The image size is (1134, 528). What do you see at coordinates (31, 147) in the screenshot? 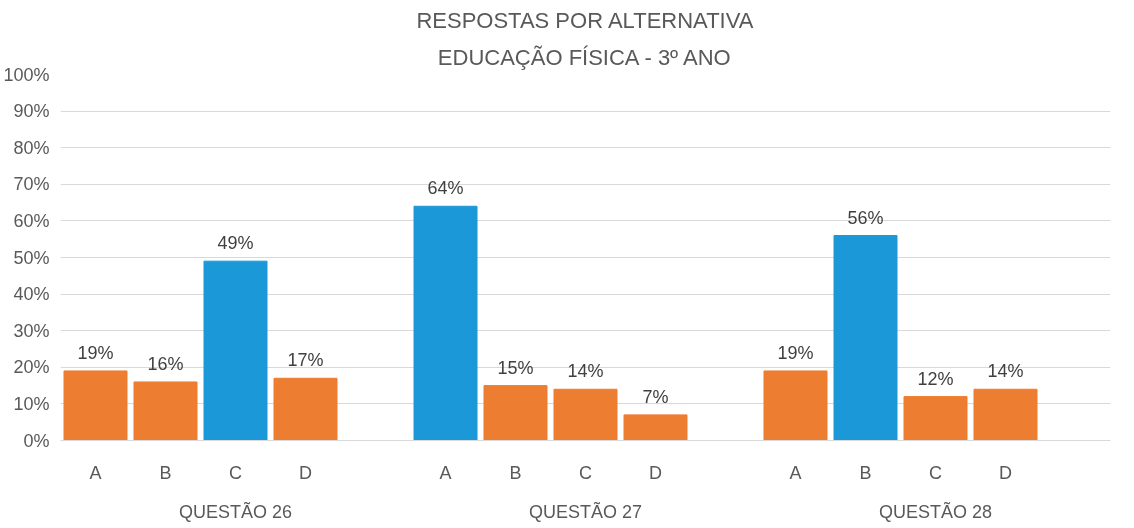
I see `y-tick-label: 80%` at bounding box center [31, 147].